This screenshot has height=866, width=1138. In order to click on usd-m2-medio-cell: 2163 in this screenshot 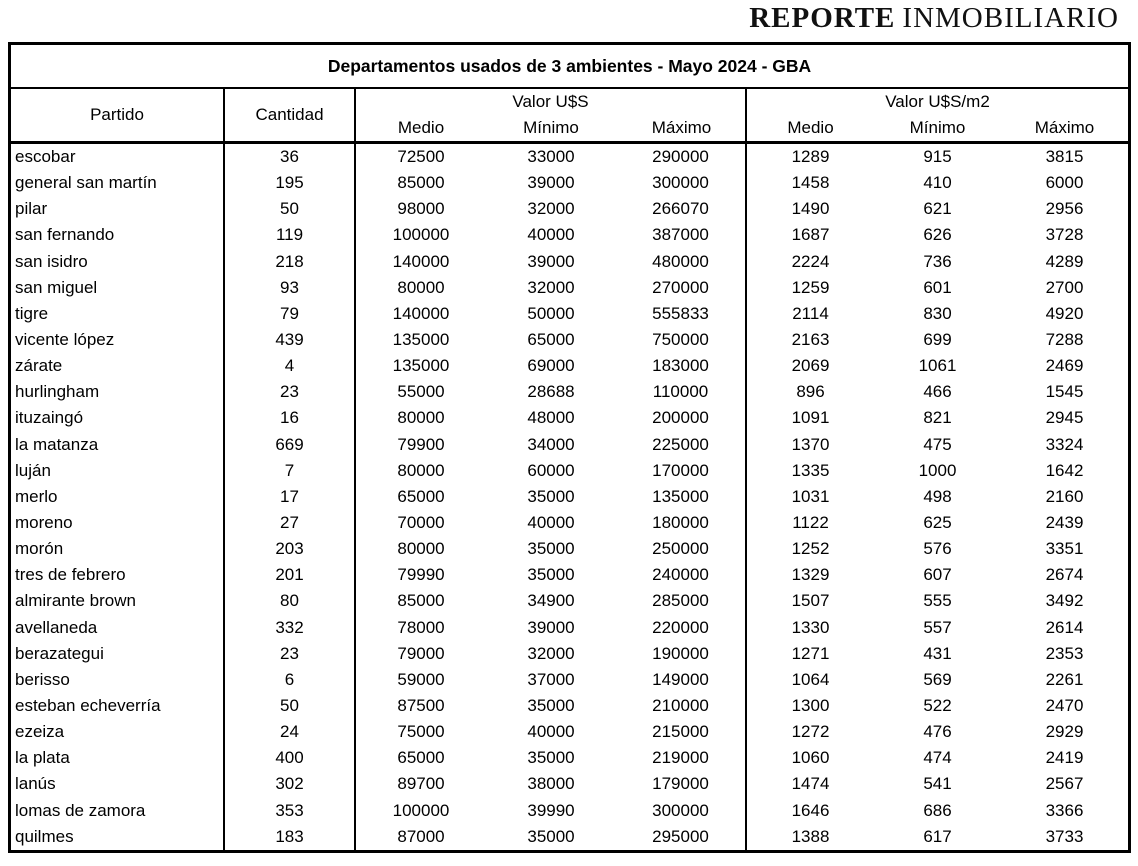, I will do `click(810, 340)`.